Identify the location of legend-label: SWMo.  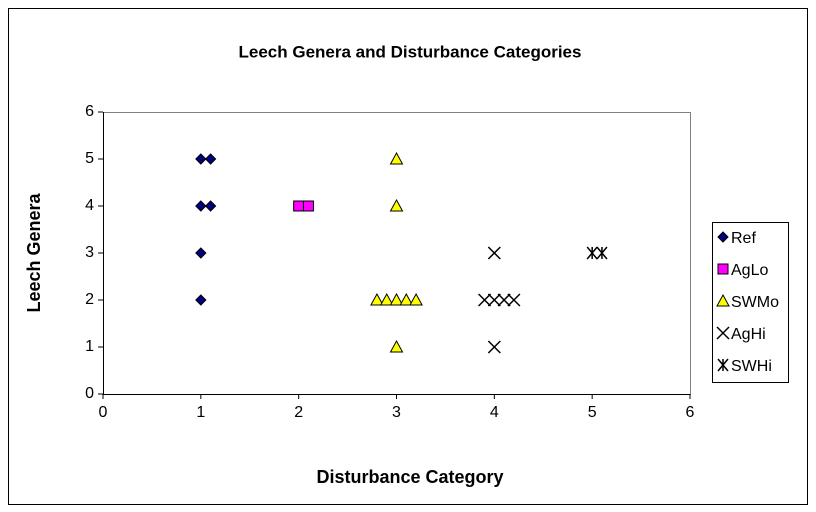
(755, 302).